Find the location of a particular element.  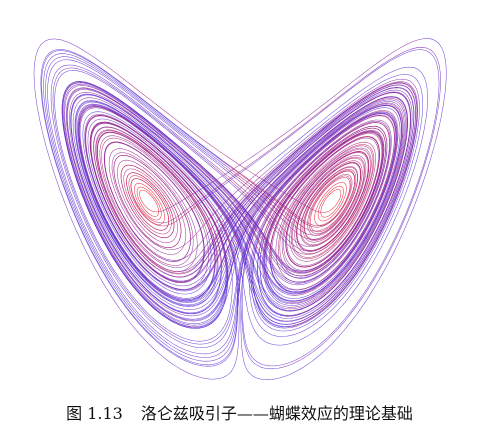

caption-number: 图 1.13 is located at coordinates (94, 413).